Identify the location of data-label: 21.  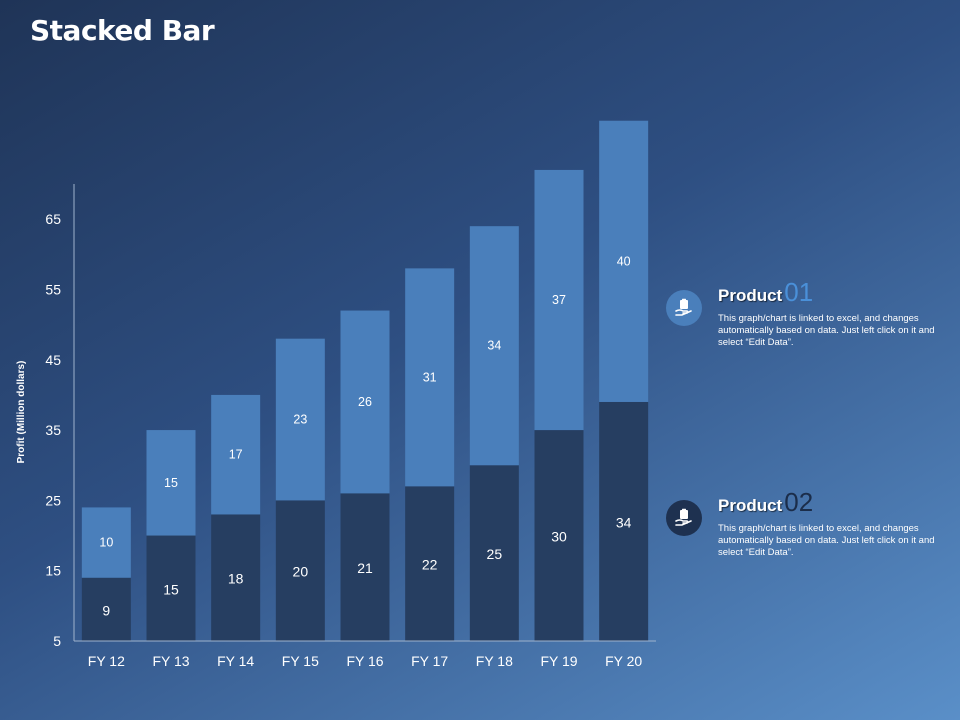
(365, 568).